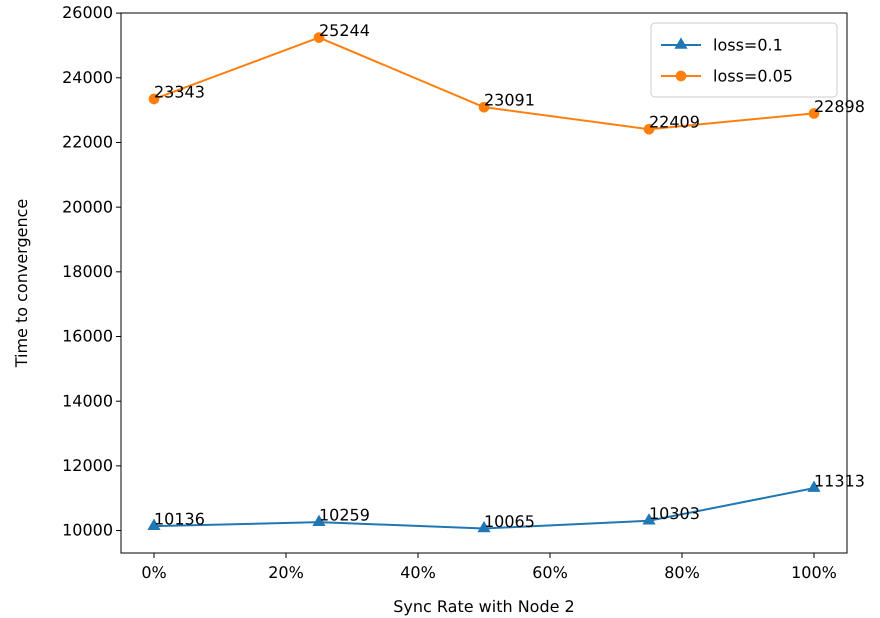  Describe the element at coordinates (550, 572) in the screenshot. I see `x-tick-label: 60%` at that location.